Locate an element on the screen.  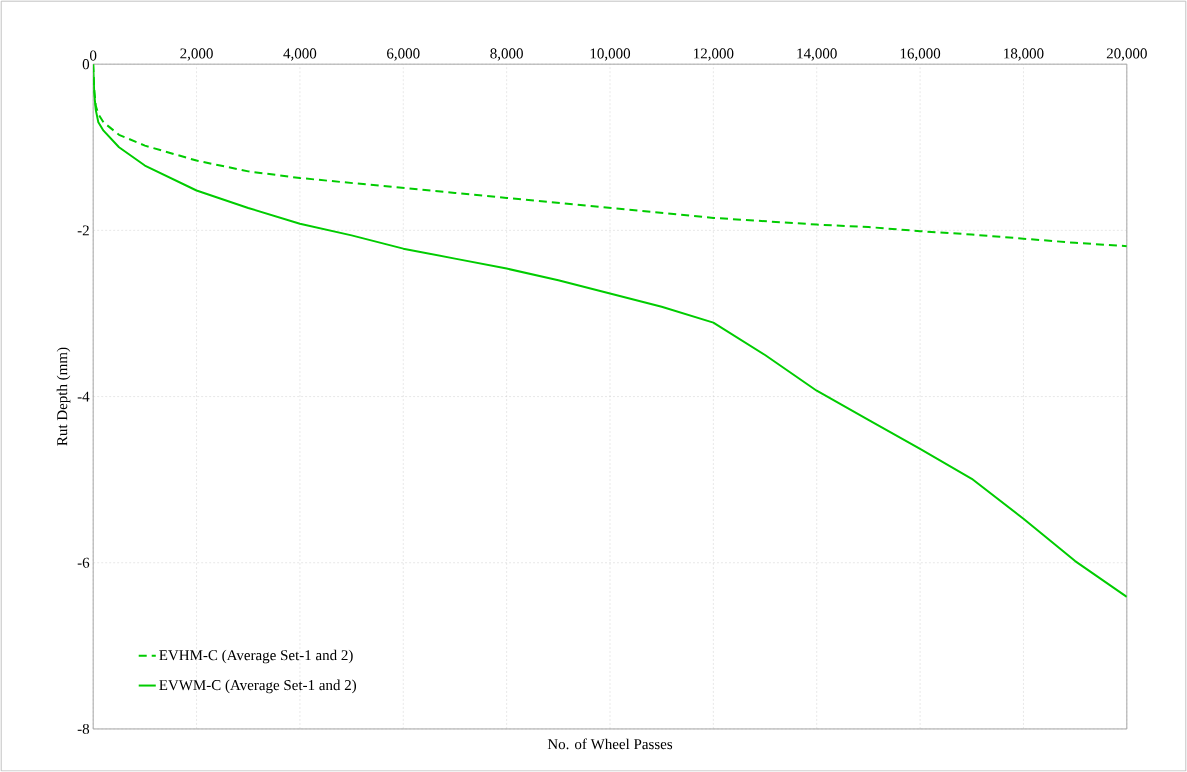
x-tick-label: 12,000 is located at coordinates (714, 54).